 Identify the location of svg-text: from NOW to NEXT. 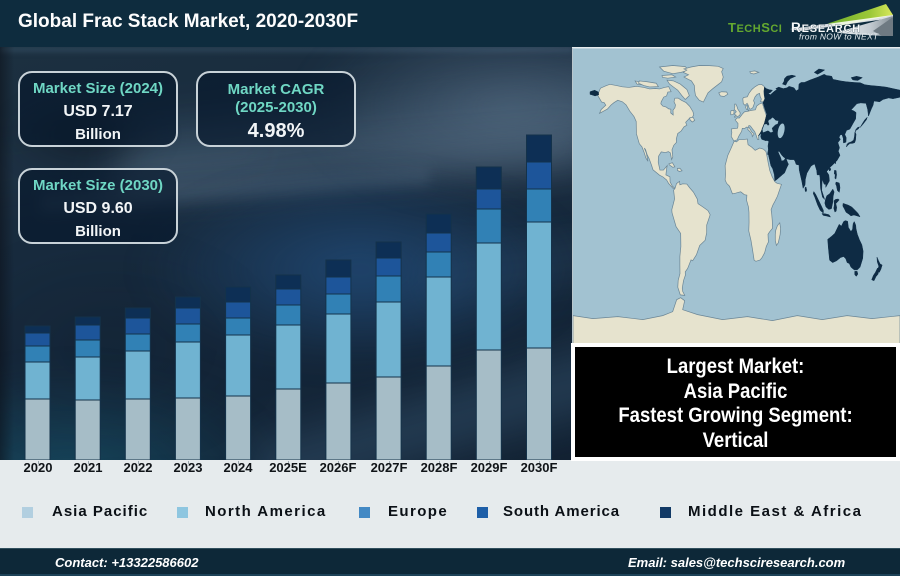
(839, 37).